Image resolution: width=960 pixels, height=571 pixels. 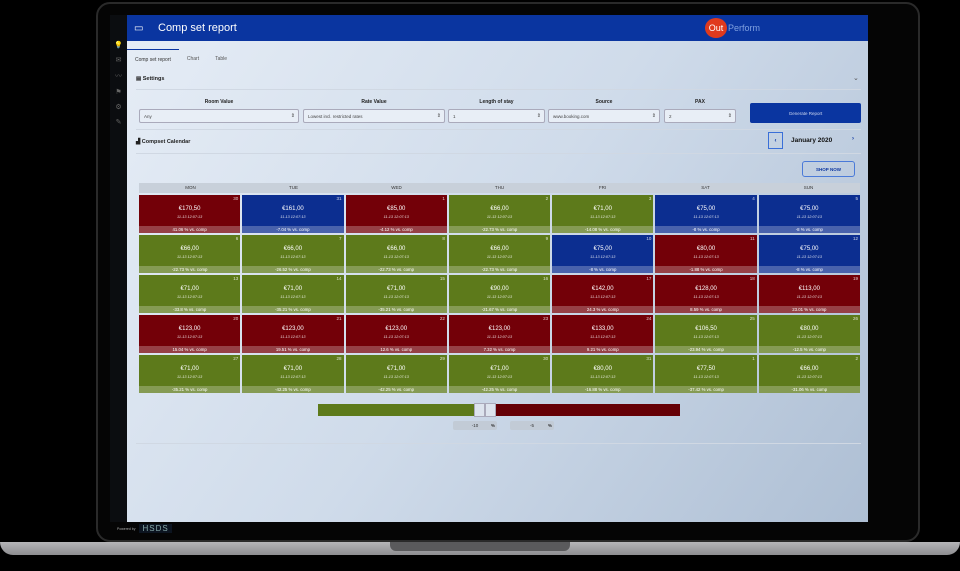 I want to click on room-value-label: Room Value, so click(x=219, y=102).